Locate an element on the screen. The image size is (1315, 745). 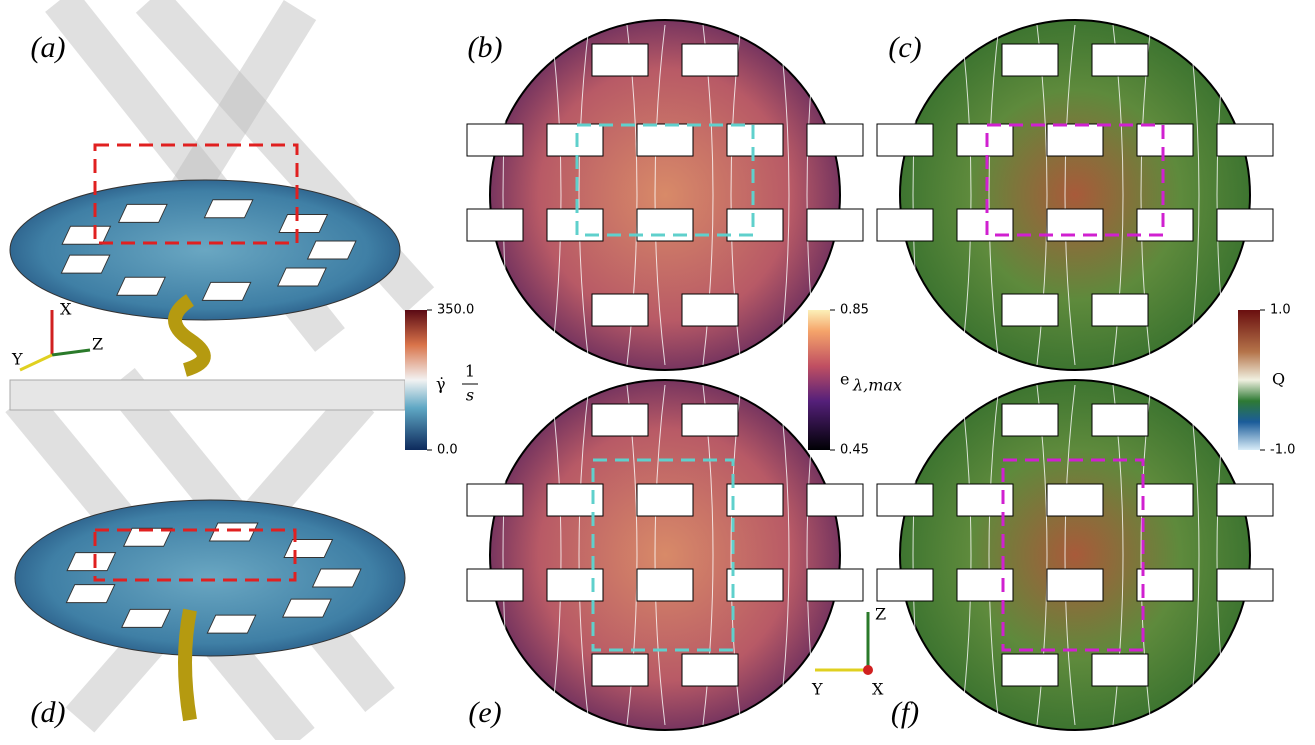
colorbar-label: Q is located at coordinates (1278, 379).